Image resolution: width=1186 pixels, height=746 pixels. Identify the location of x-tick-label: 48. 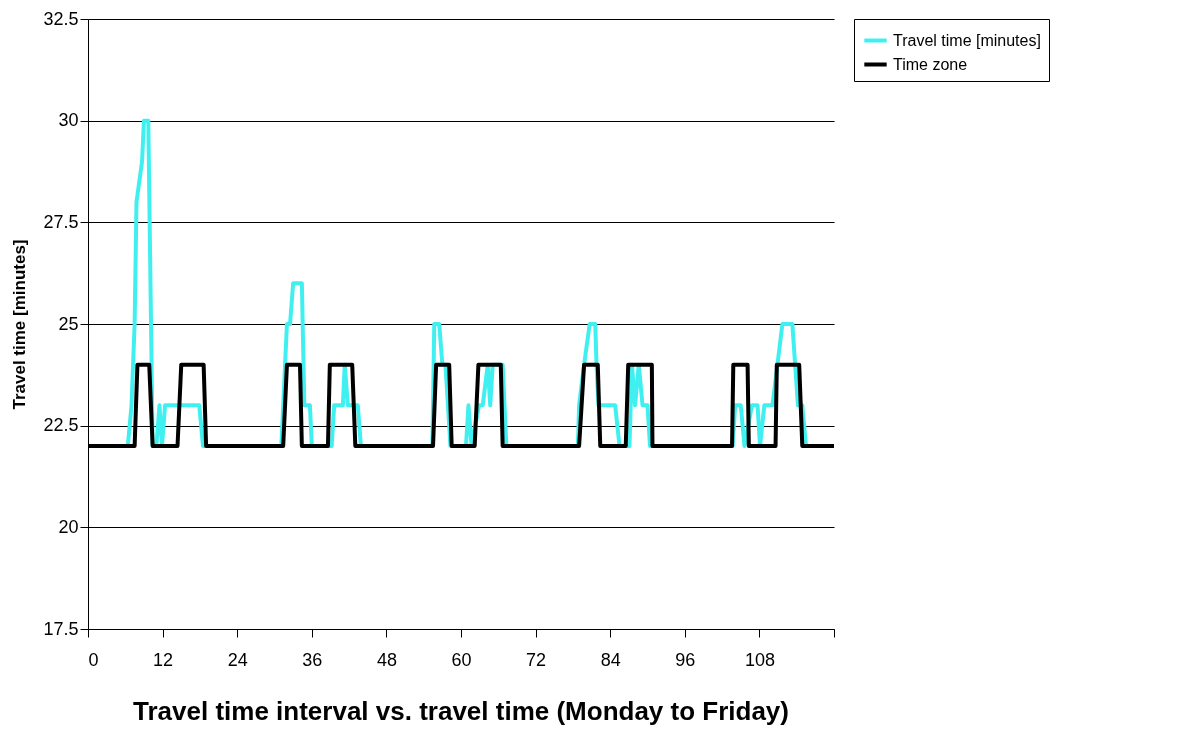
(386, 659).